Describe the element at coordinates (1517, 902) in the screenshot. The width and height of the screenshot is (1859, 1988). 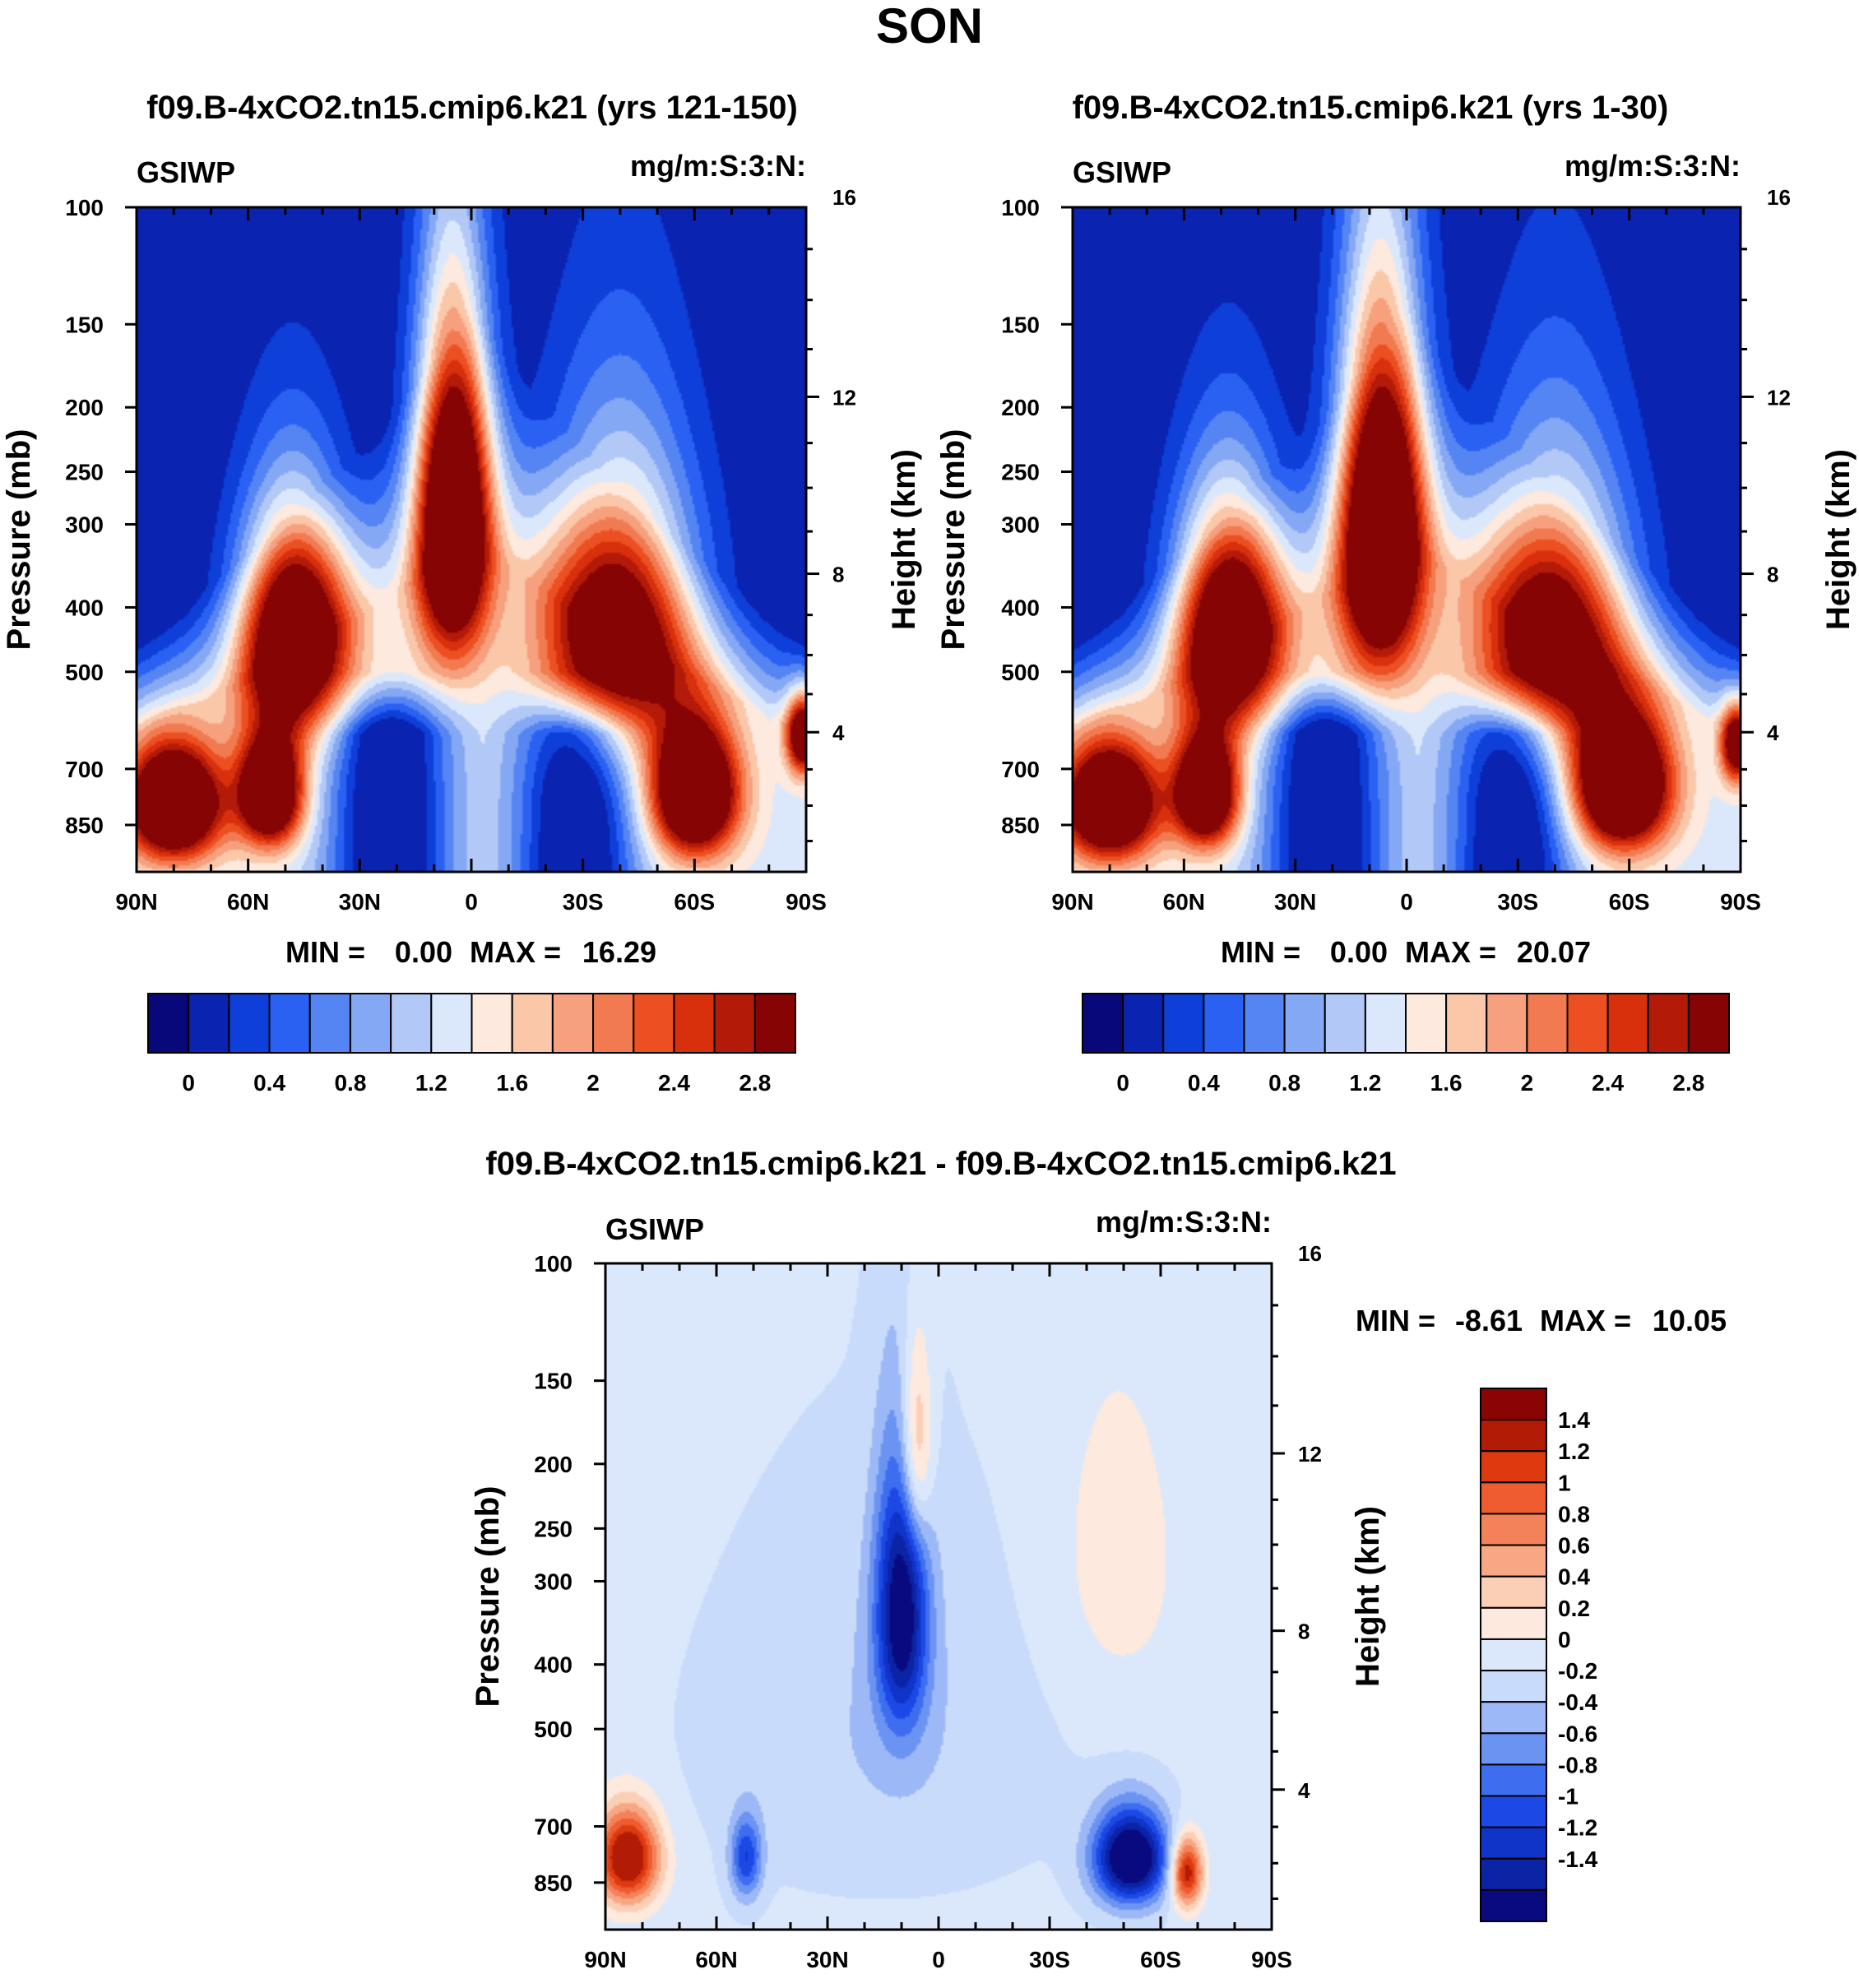
I see `panel-2-x-tick-label: 30S` at that location.